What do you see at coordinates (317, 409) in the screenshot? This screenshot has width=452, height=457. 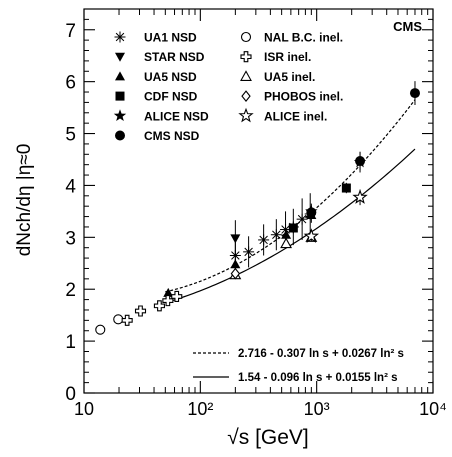 I see `x-tick-label: 10³` at bounding box center [317, 409].